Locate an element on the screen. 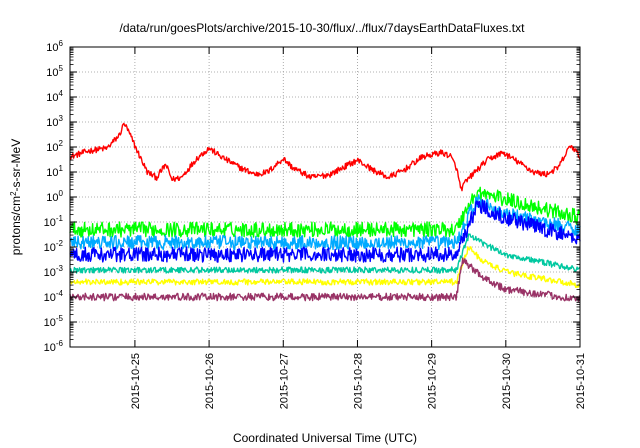 This screenshot has width=640, height=448. y-tick-exponent: -2 is located at coordinates (60, 243).